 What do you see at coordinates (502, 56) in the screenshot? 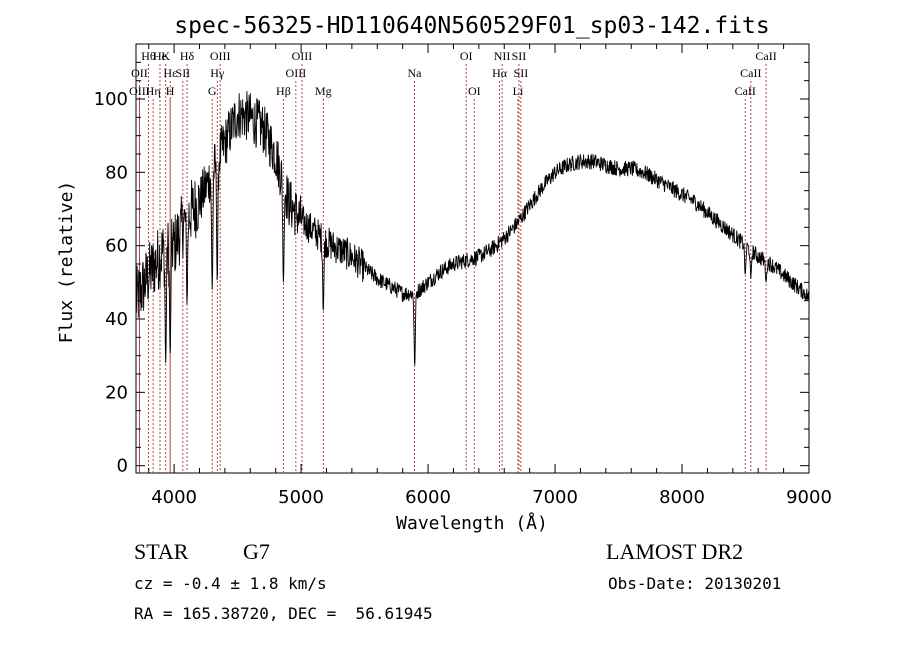
I see `spectral-line-label: NII` at bounding box center [502, 56].